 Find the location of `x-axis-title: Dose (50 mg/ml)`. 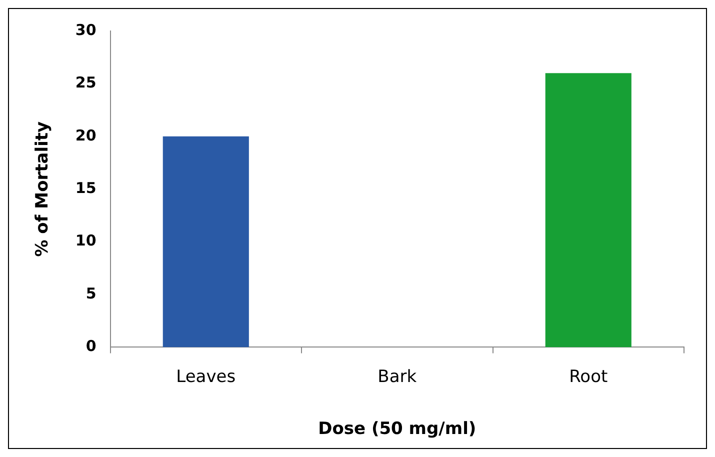

x-axis-title: Dose (50 mg/ml) is located at coordinates (397, 429).